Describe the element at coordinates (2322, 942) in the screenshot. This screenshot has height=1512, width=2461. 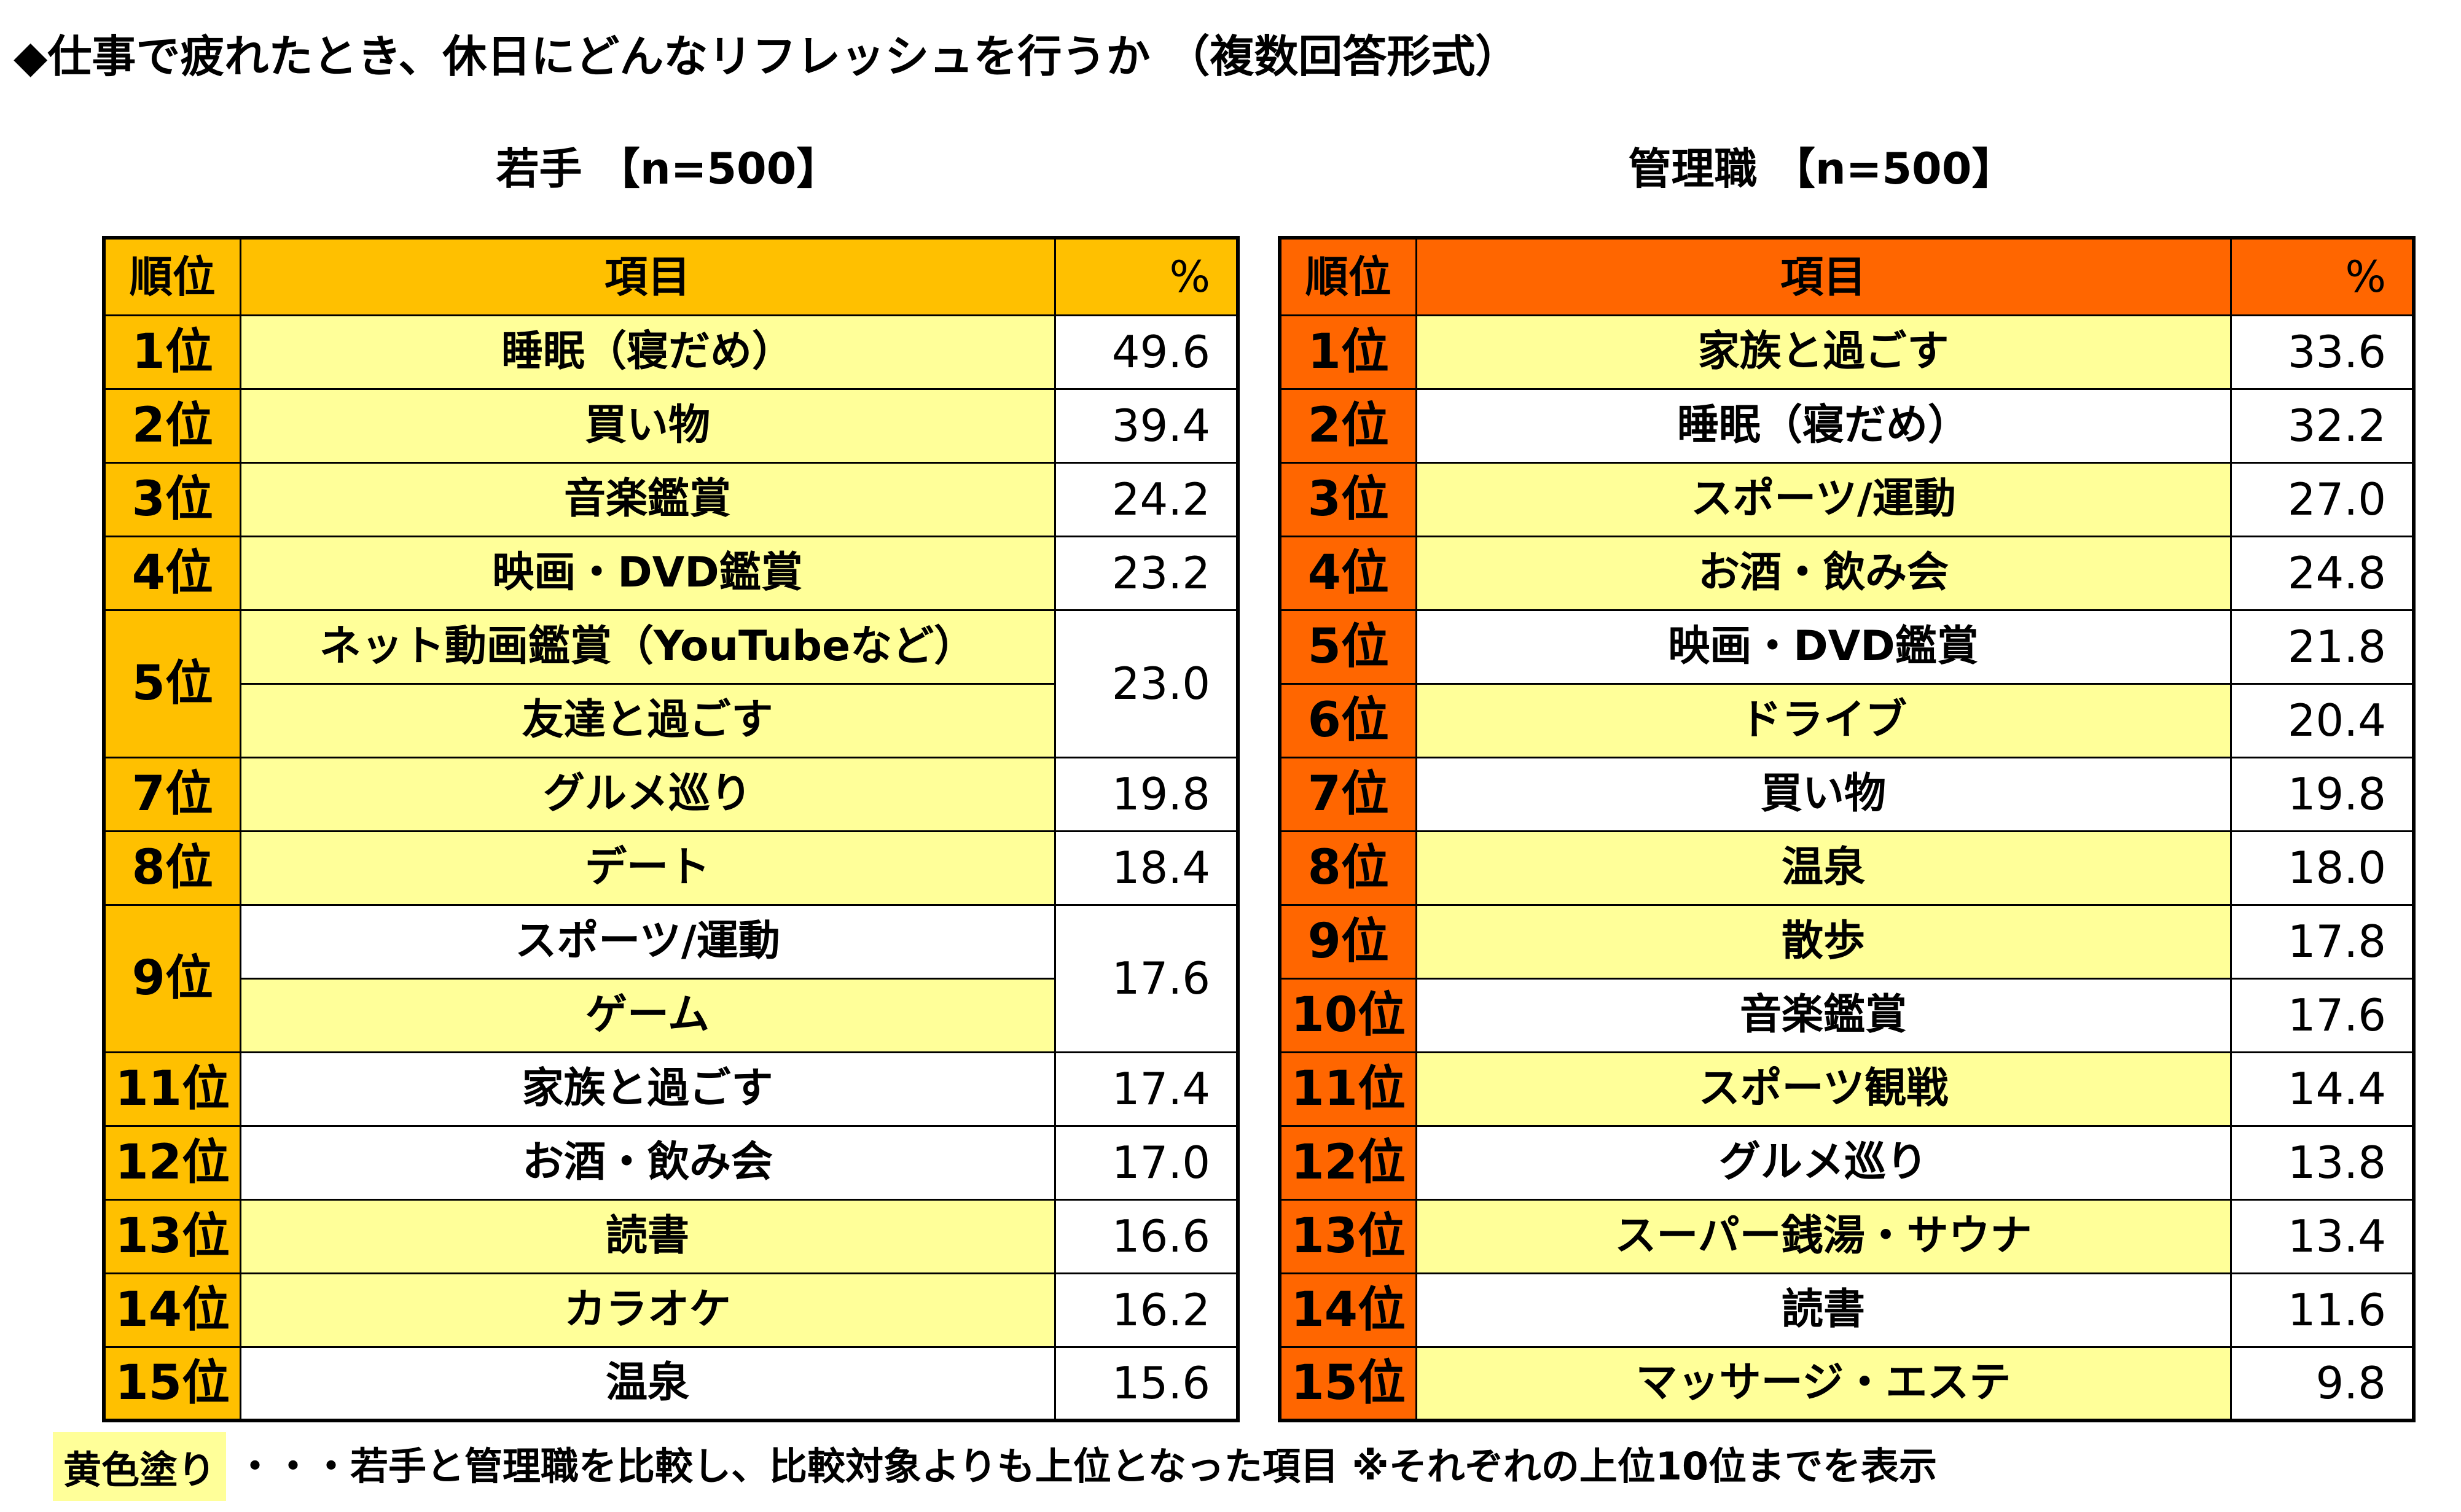
I see `percent-cell: 17.8` at that location.